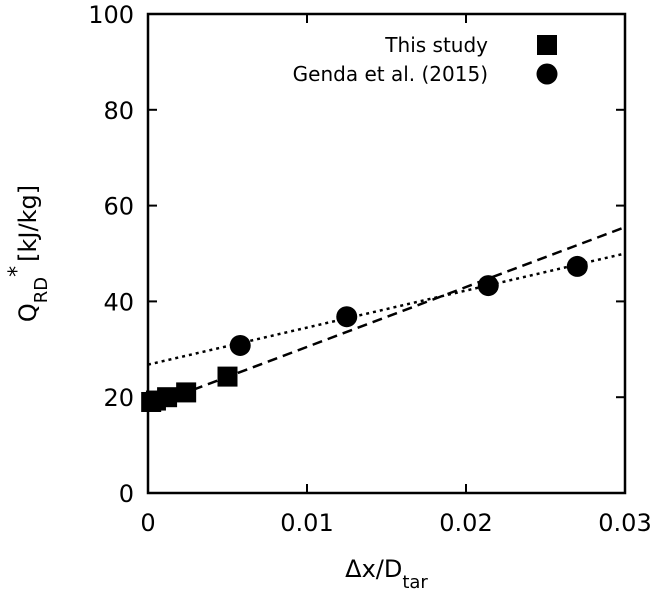  I want to click on y-axis-title-main: Q, so click(28, 312).